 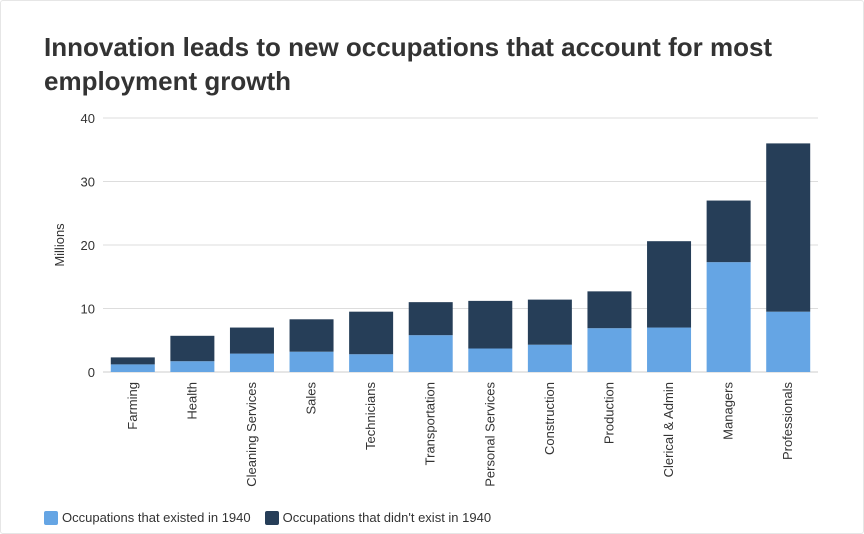 What do you see at coordinates (549, 418) in the screenshot?
I see `x-tick-label: Construction` at bounding box center [549, 418].